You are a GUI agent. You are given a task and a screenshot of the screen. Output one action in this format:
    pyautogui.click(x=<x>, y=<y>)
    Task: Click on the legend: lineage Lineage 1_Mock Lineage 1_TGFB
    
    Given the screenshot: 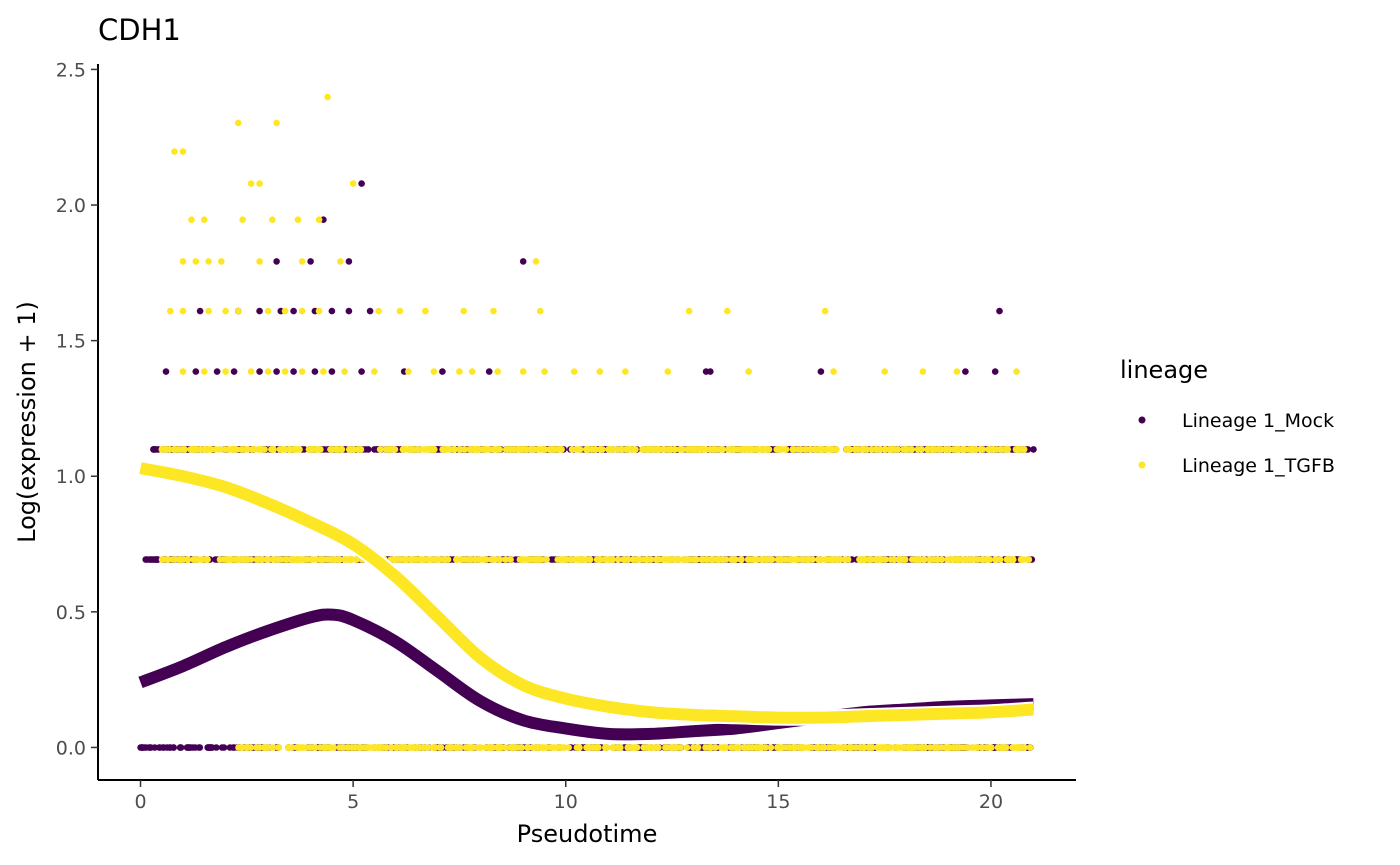 What is the action you would take?
    pyautogui.click(x=1227, y=416)
    